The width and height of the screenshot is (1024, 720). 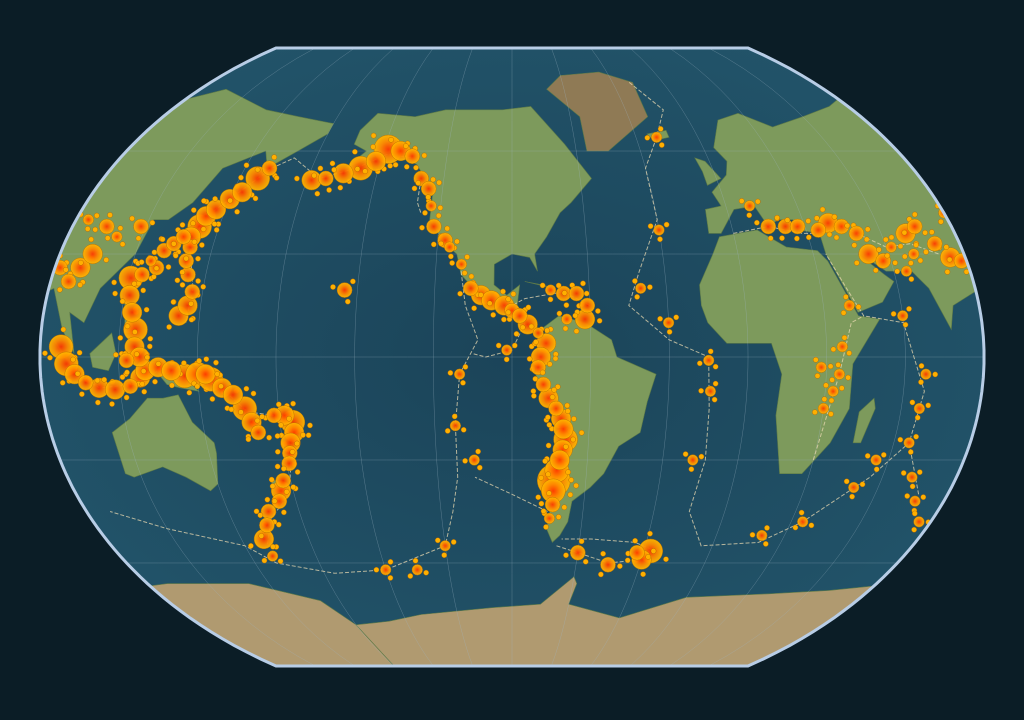 What do you see at coordinates (708, 171) in the screenshot?
I see `landmass-britain` at bounding box center [708, 171].